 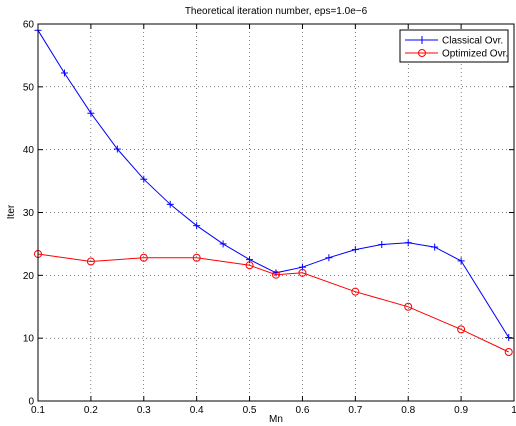 I want to click on y-tick-label: 60, so click(x=29, y=25).